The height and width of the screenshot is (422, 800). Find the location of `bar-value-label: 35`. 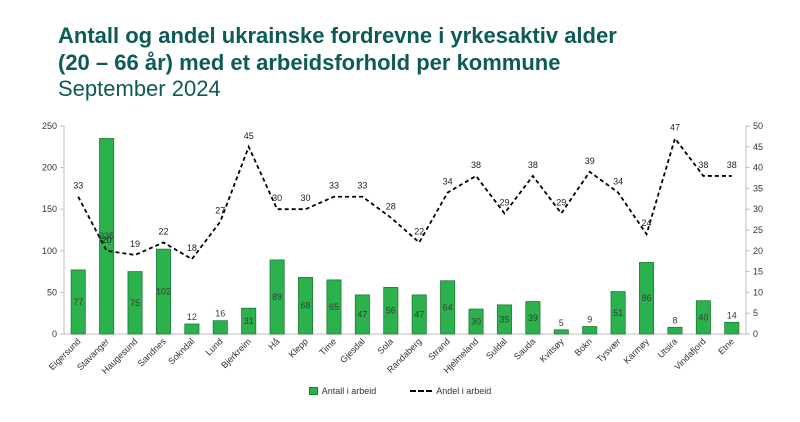

bar-value-label: 35 is located at coordinates (504, 319).